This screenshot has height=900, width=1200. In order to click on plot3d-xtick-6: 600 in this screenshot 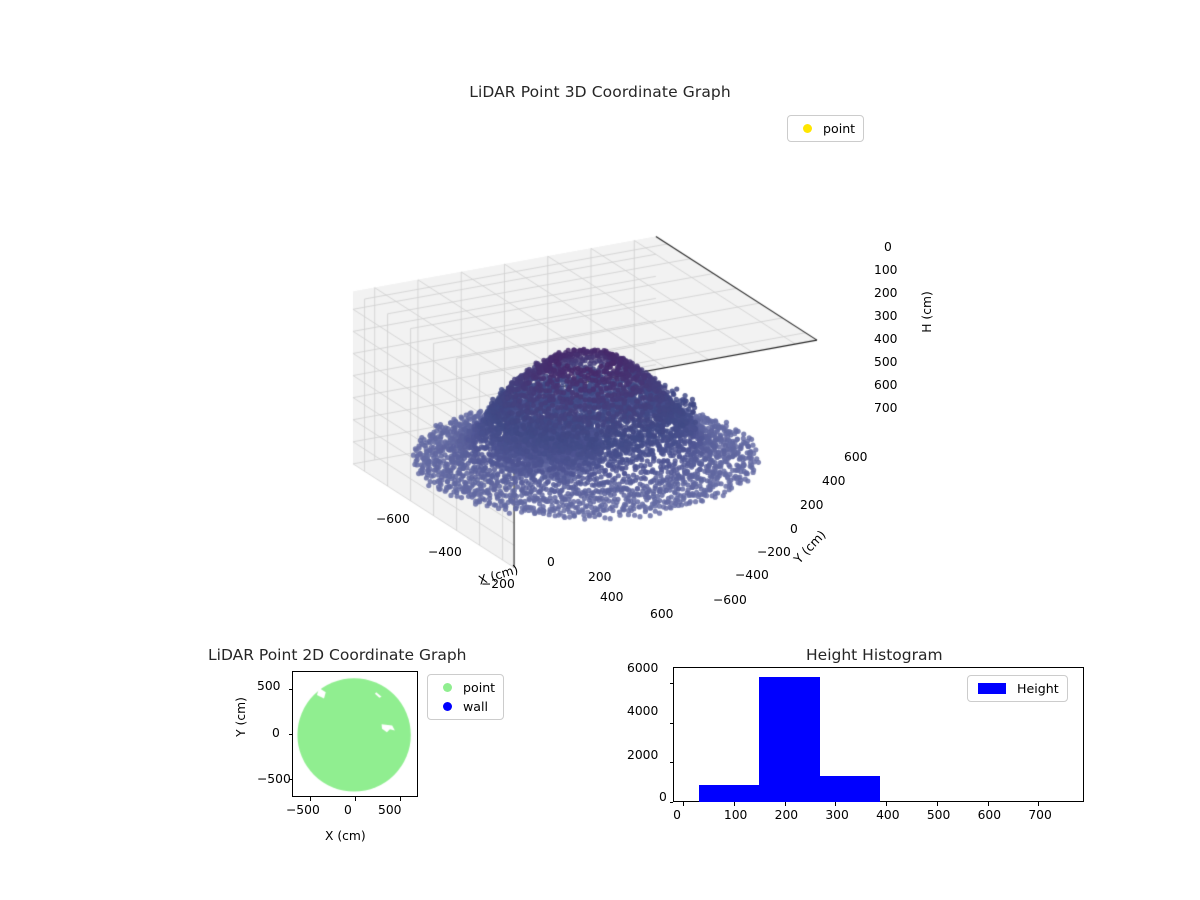, I will do `click(662, 614)`.